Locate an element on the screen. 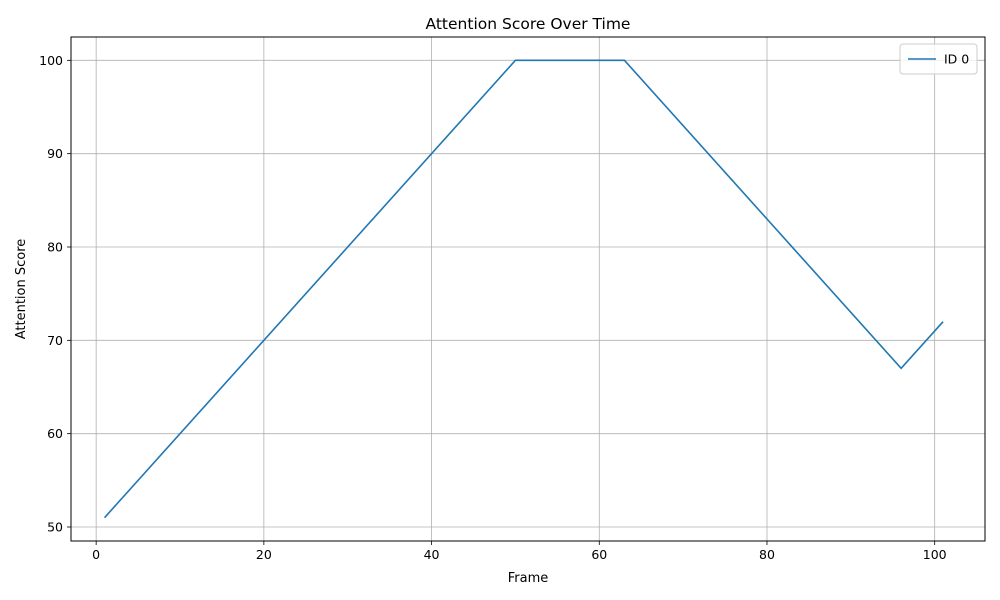  y-axis-title: Attention Score is located at coordinates (21, 289).